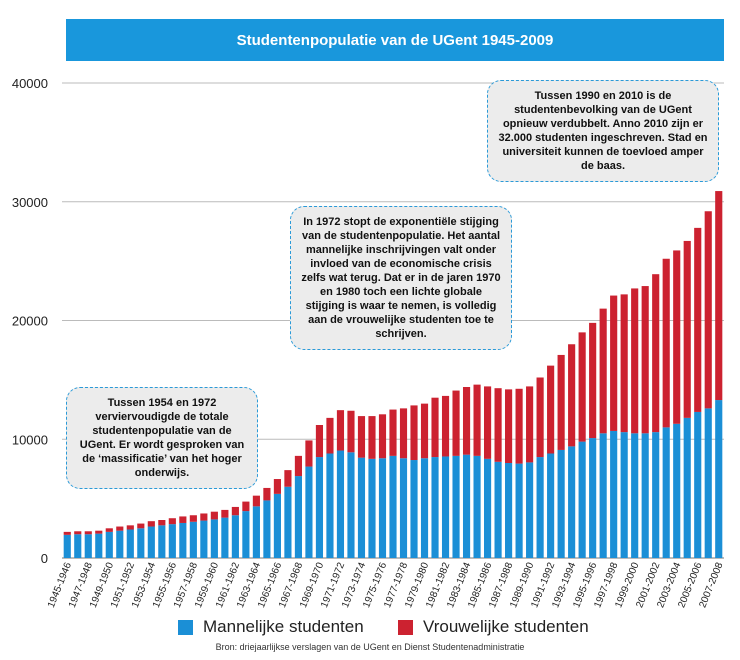 Image resolution: width=740 pixels, height=660 pixels. What do you see at coordinates (283, 626) in the screenshot?
I see `legend-male-label: Mannelijke studenten` at bounding box center [283, 626].